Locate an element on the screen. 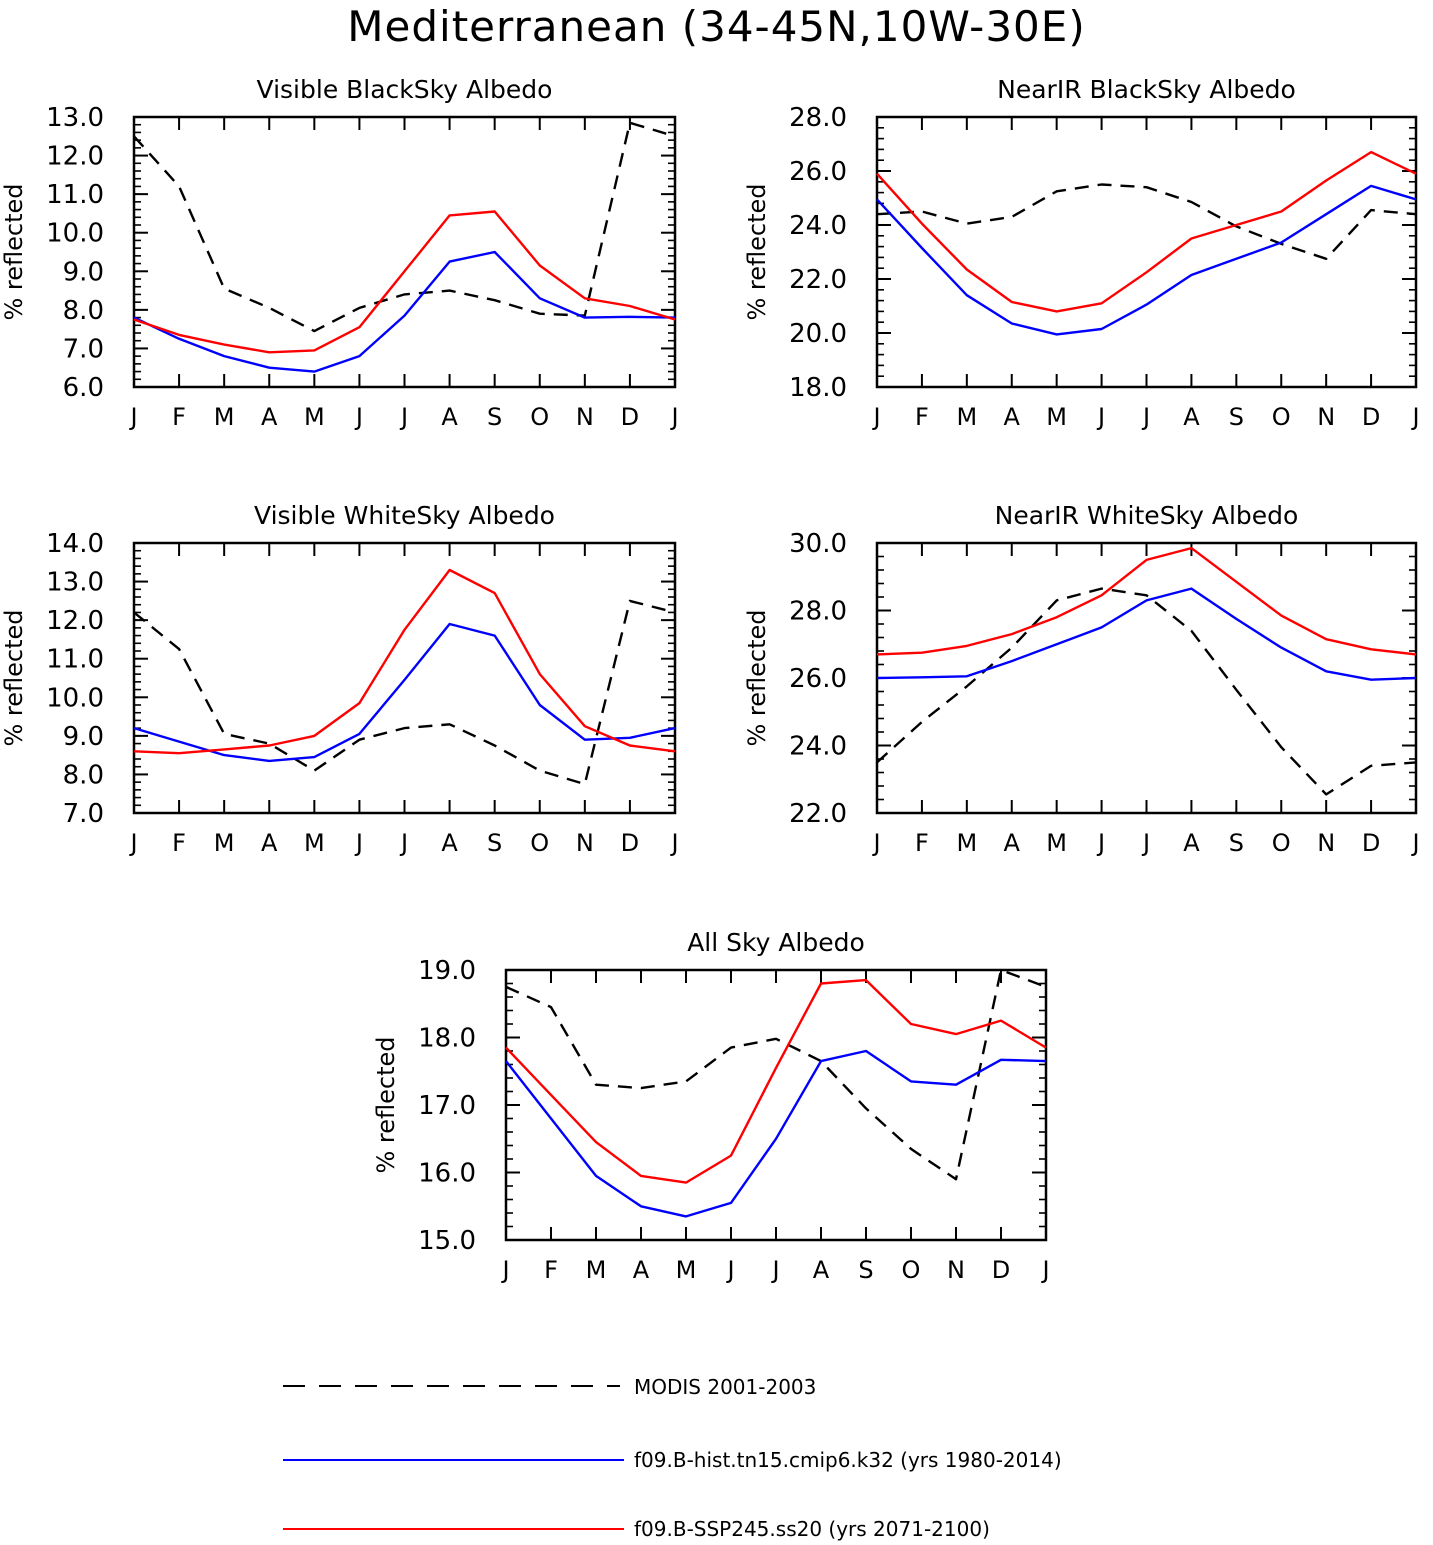 Image resolution: width=1433 pixels, height=1545 pixels. y-tick-label: 17.0 is located at coordinates (447, 1106).